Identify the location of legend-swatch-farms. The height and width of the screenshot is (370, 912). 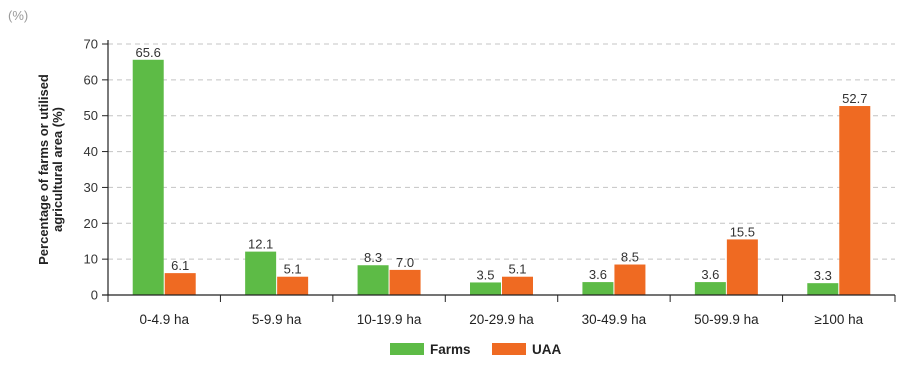
(407, 349).